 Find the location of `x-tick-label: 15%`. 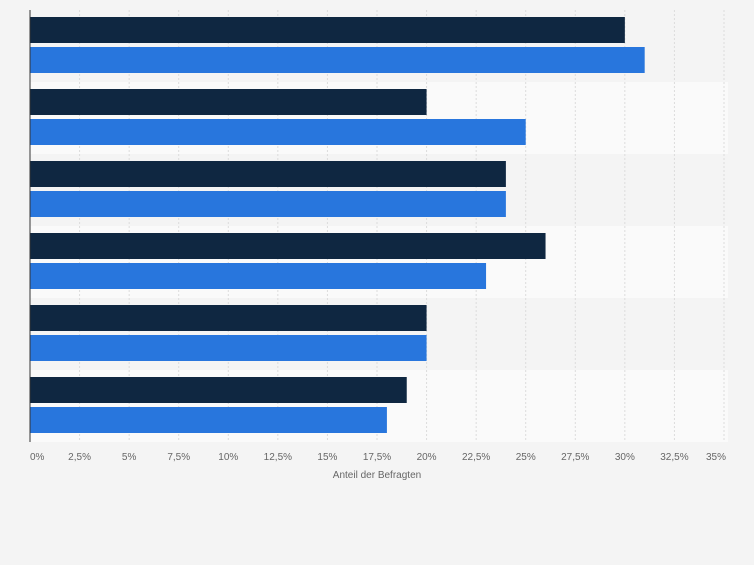

x-tick-label: 15% is located at coordinates (327, 457).